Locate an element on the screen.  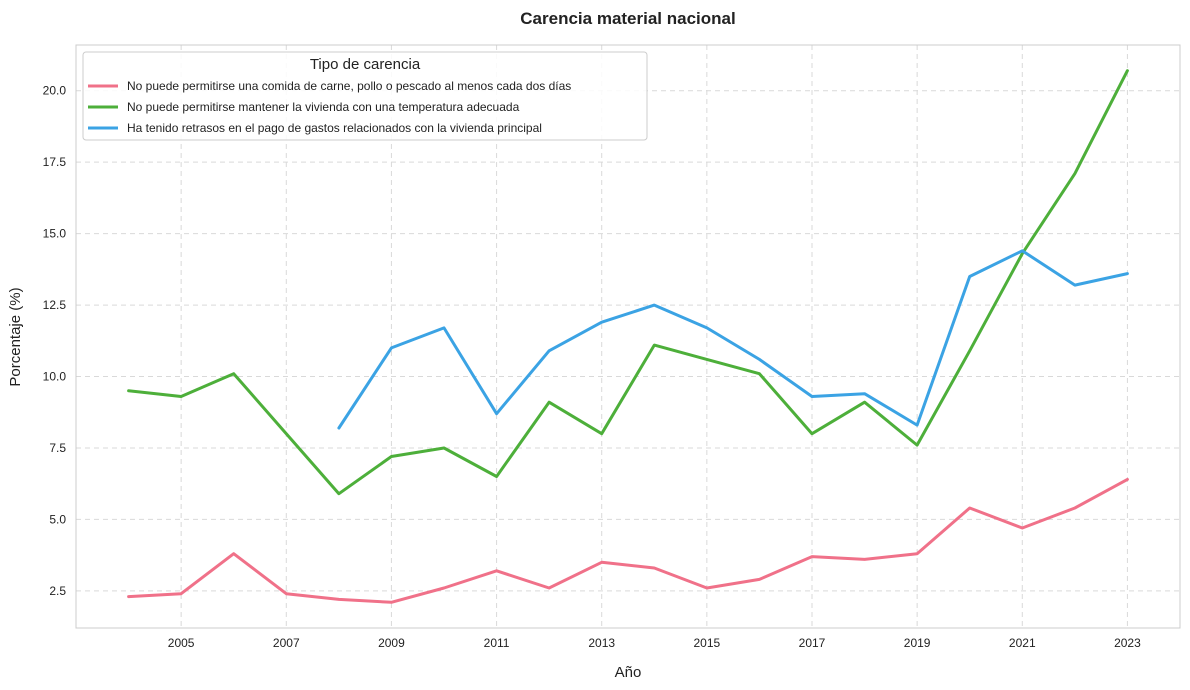
legend-title: Tipo de carencia is located at coordinates (365, 64).